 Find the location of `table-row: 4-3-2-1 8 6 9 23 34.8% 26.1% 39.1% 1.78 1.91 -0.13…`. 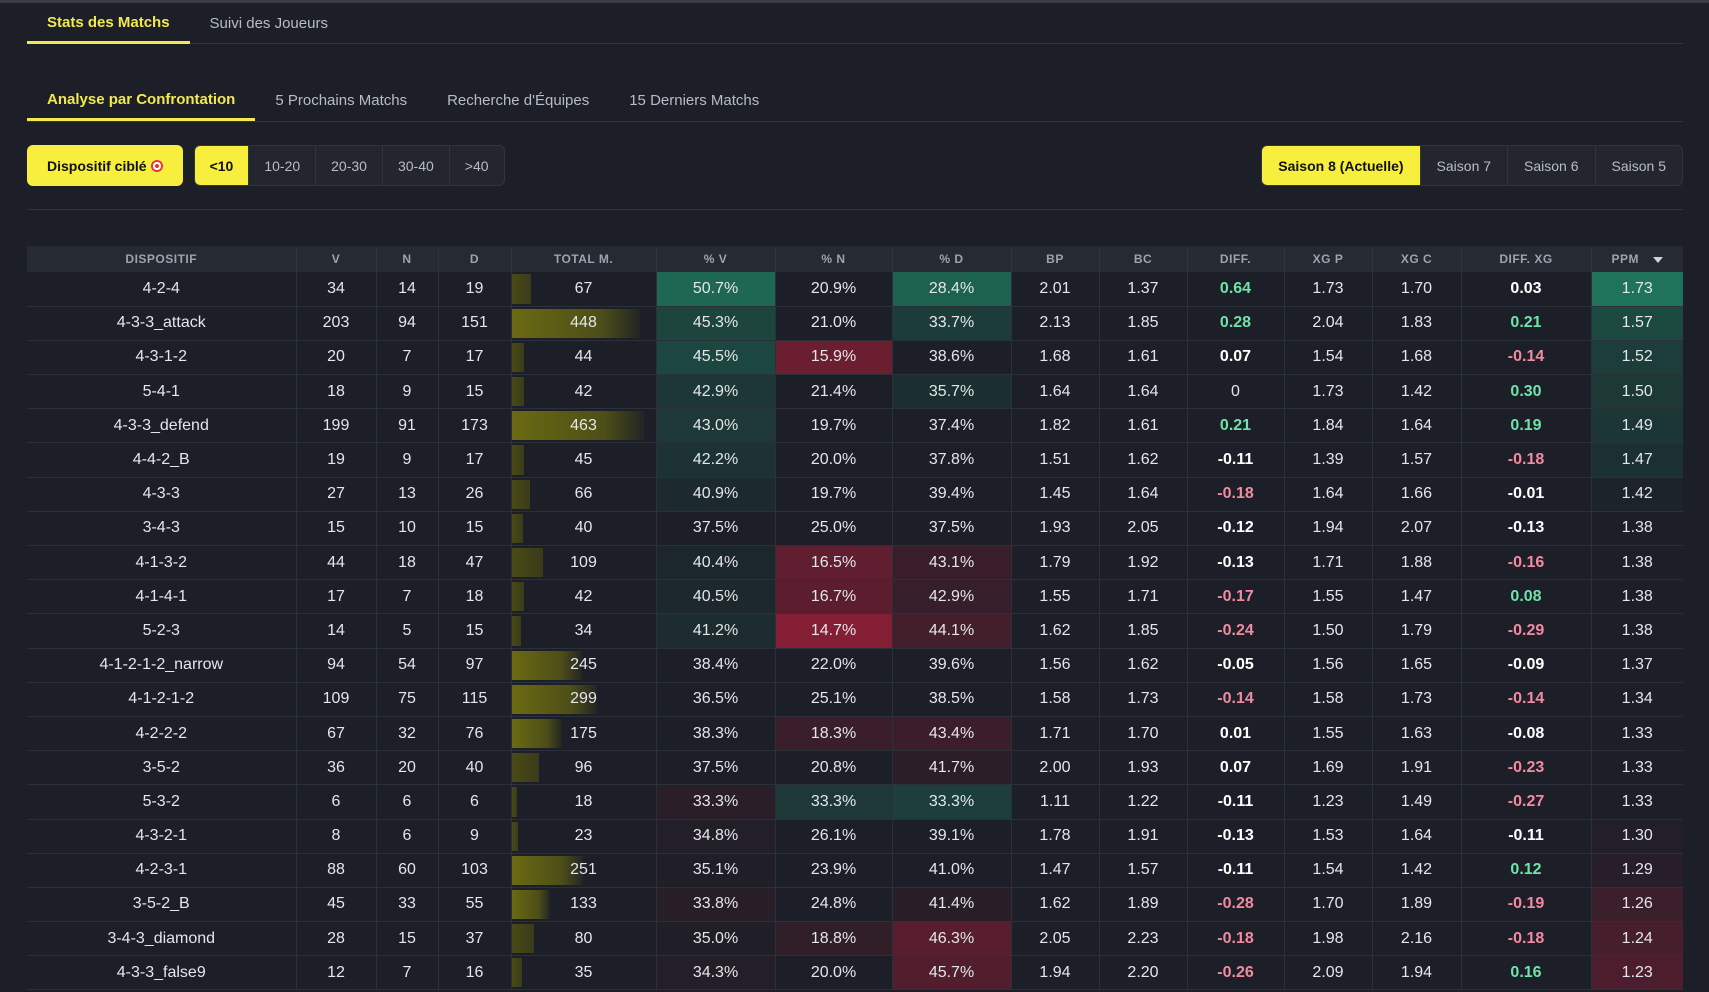

table-row: 4-3-2-1 8 6 9 23 34.8% 26.1% 39.1% 1.78 1.91 -0.13… is located at coordinates (855, 836).